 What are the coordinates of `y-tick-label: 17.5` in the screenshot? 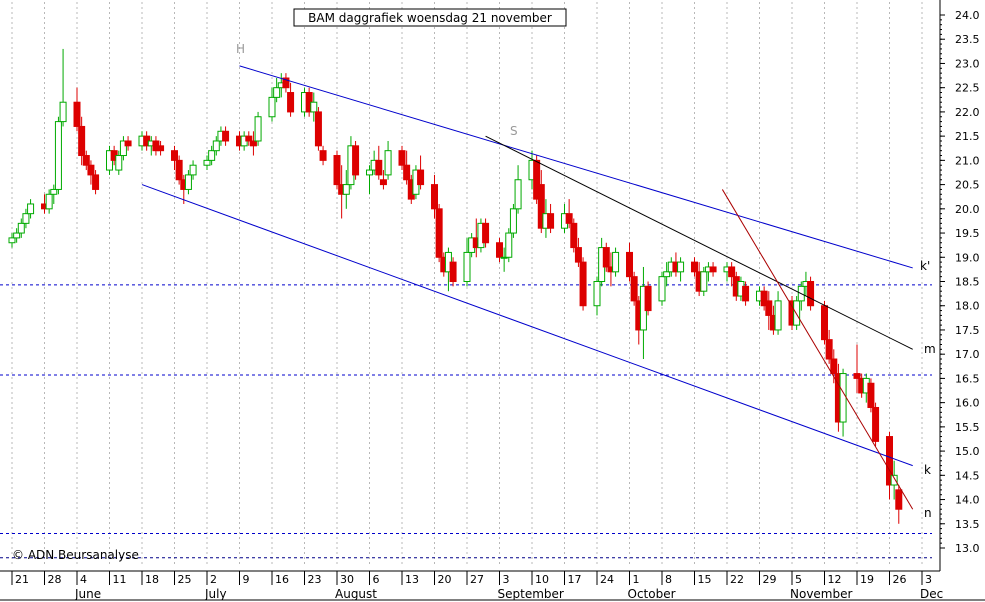 It's located at (967, 330).